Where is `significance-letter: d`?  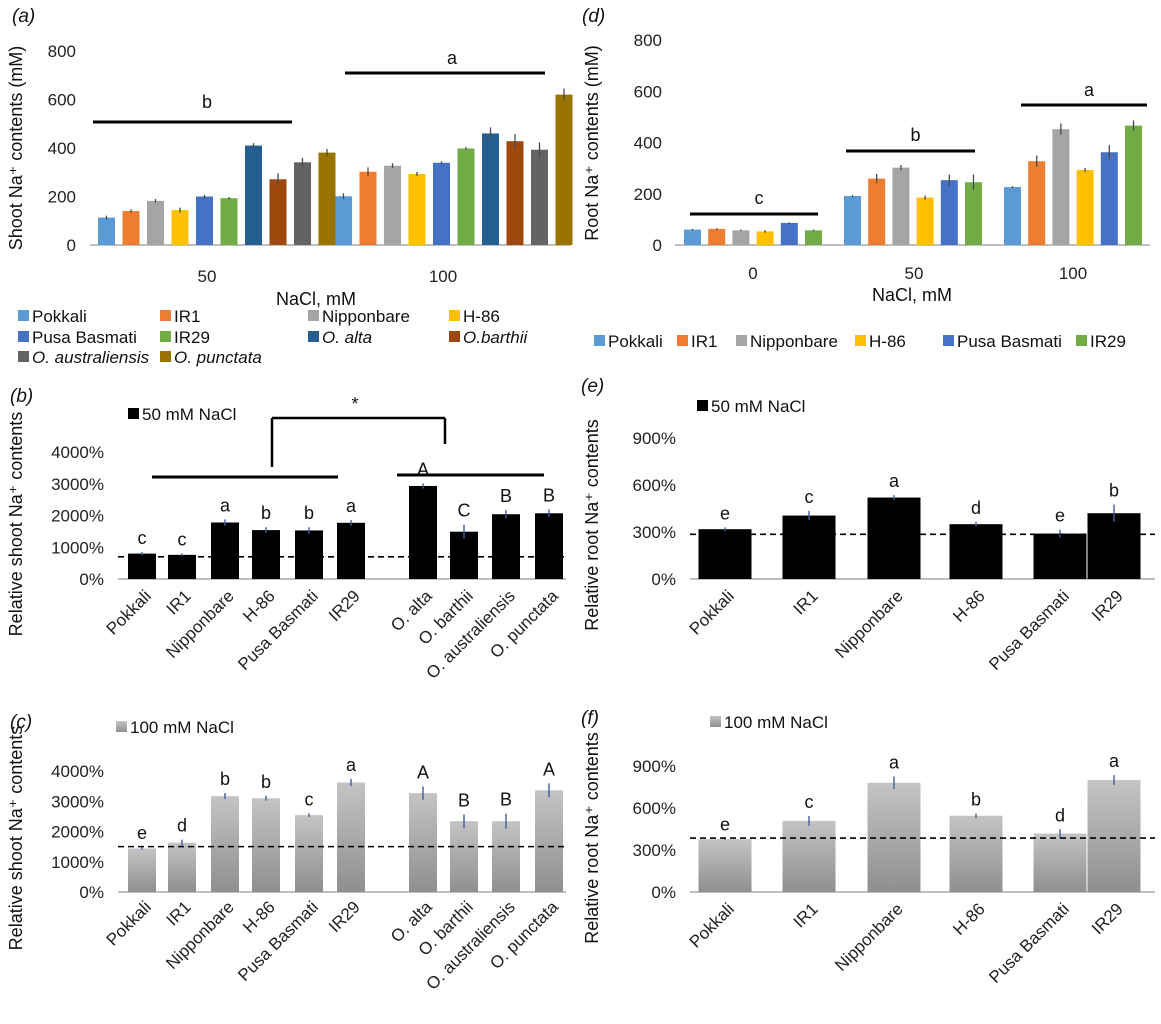
significance-letter: d is located at coordinates (1060, 815).